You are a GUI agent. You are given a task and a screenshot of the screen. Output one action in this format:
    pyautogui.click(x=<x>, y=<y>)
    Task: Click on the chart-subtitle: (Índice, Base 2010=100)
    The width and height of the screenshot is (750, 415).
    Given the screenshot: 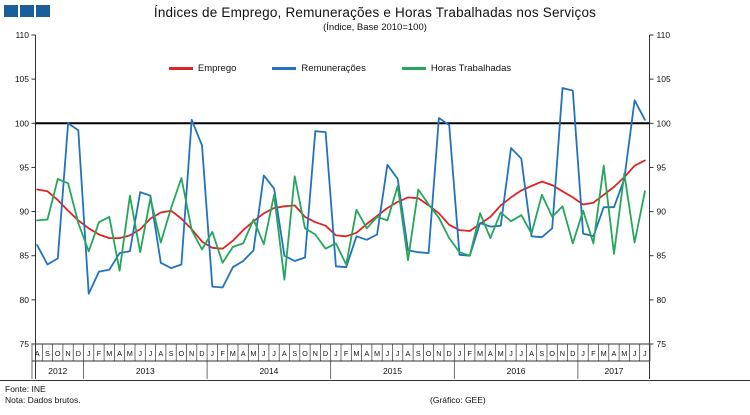 What is the action you would take?
    pyautogui.click(x=375, y=27)
    